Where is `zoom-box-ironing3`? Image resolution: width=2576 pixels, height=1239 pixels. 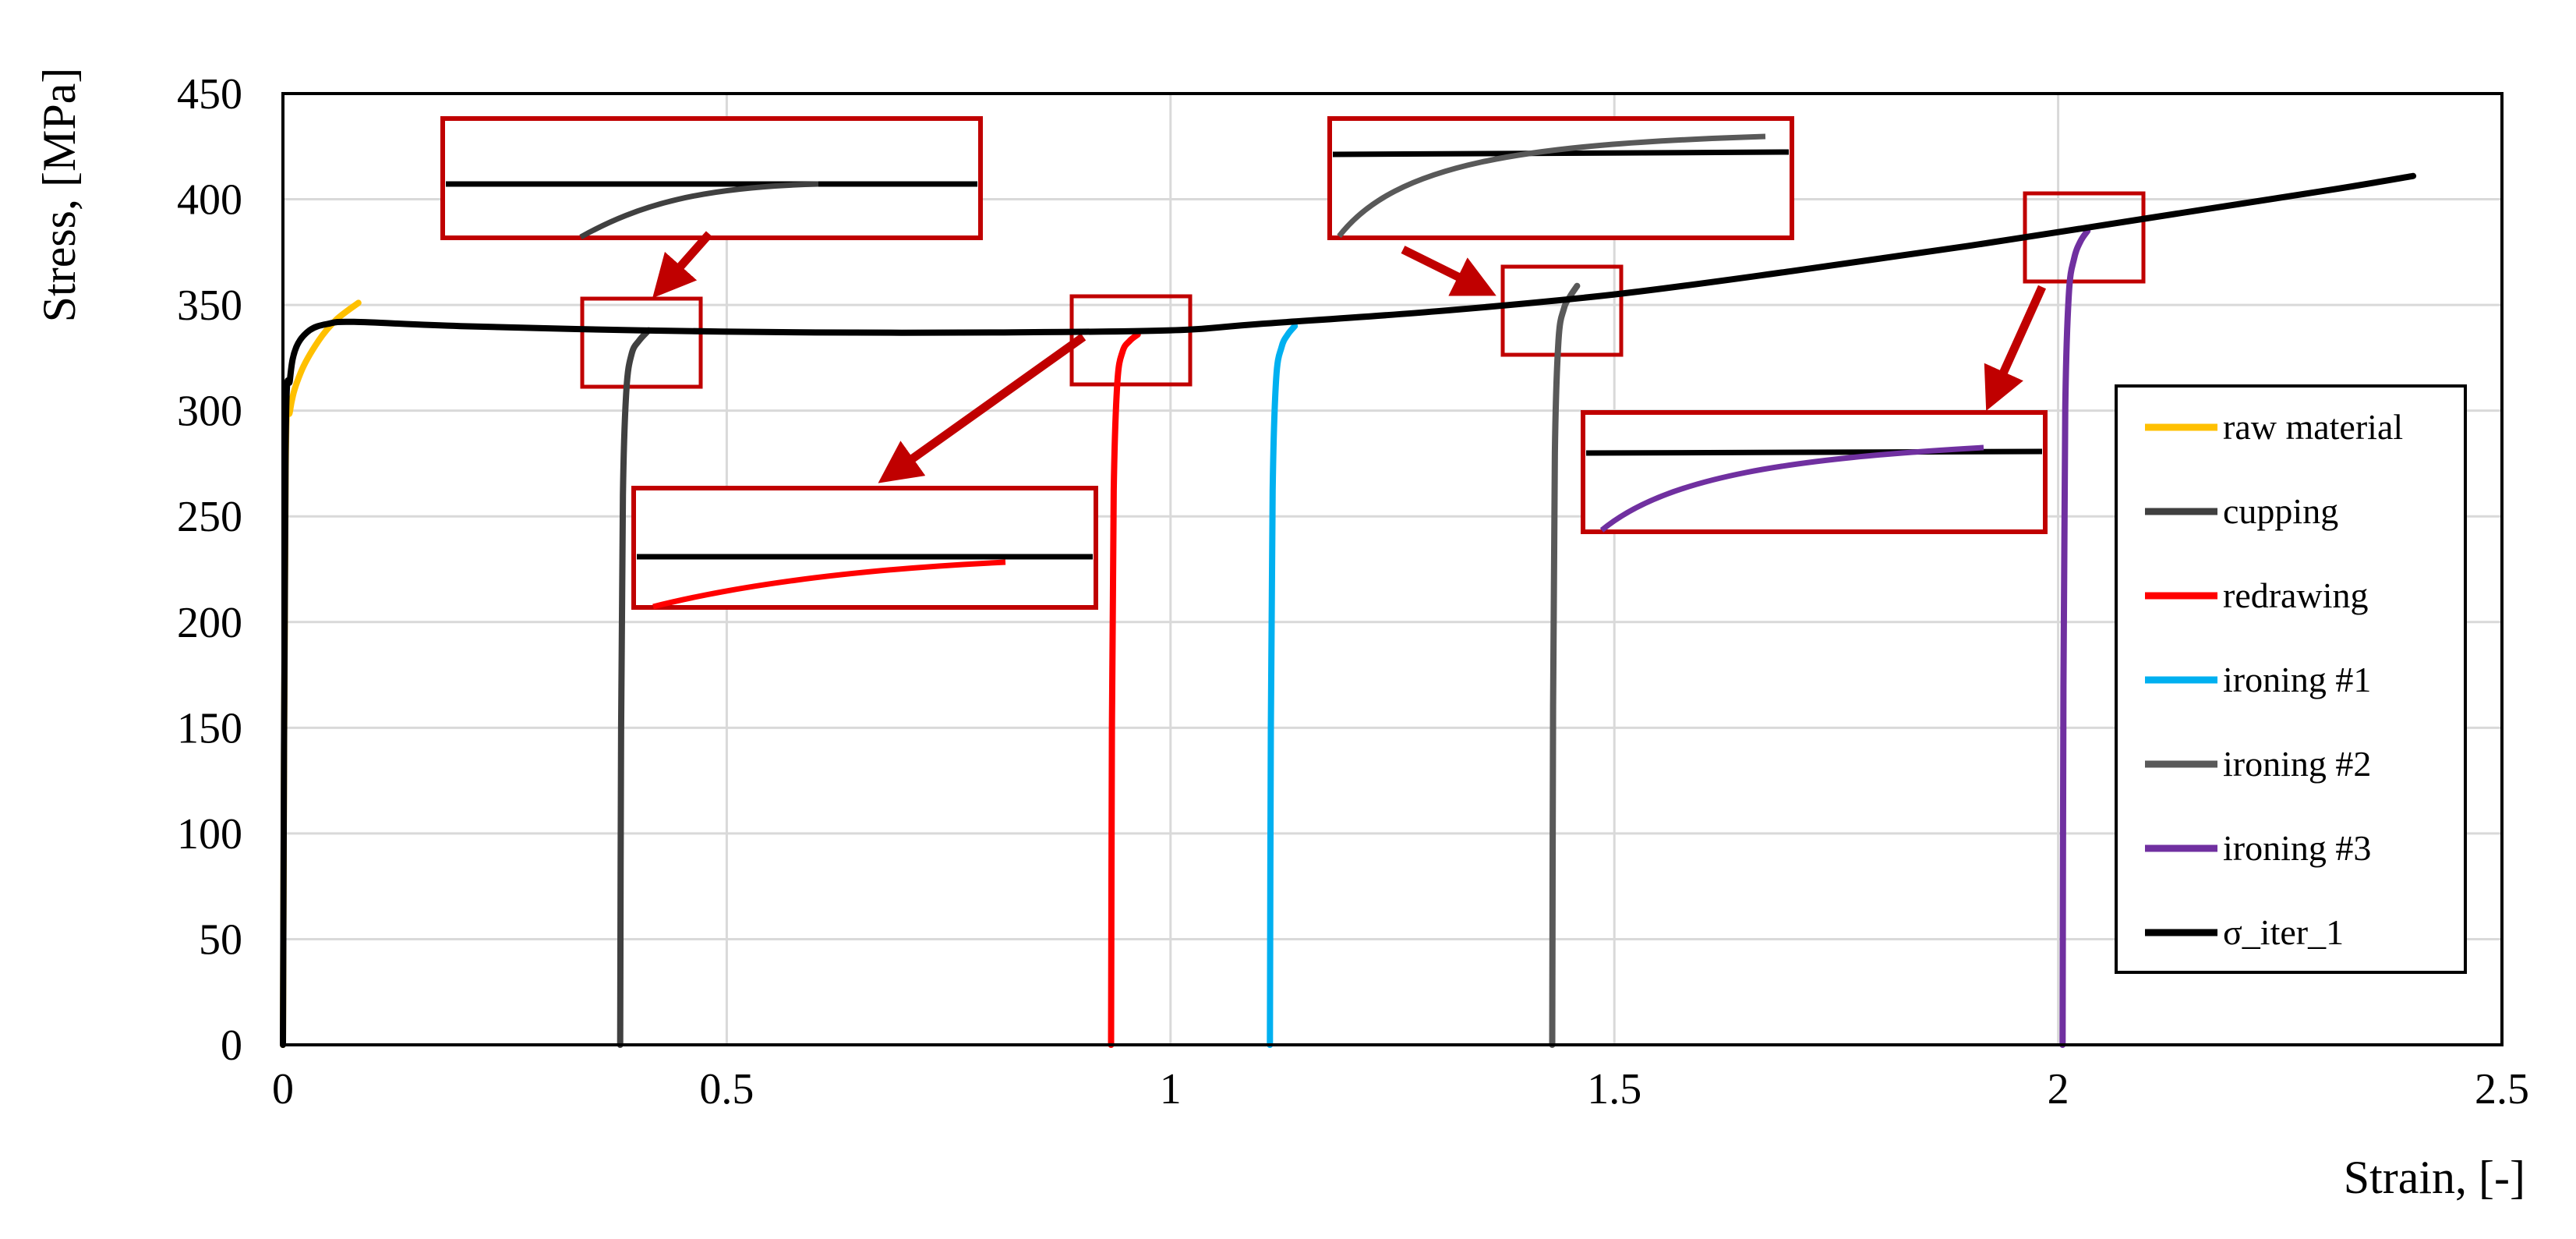 zoom-box-ironing3 is located at coordinates (1814, 472).